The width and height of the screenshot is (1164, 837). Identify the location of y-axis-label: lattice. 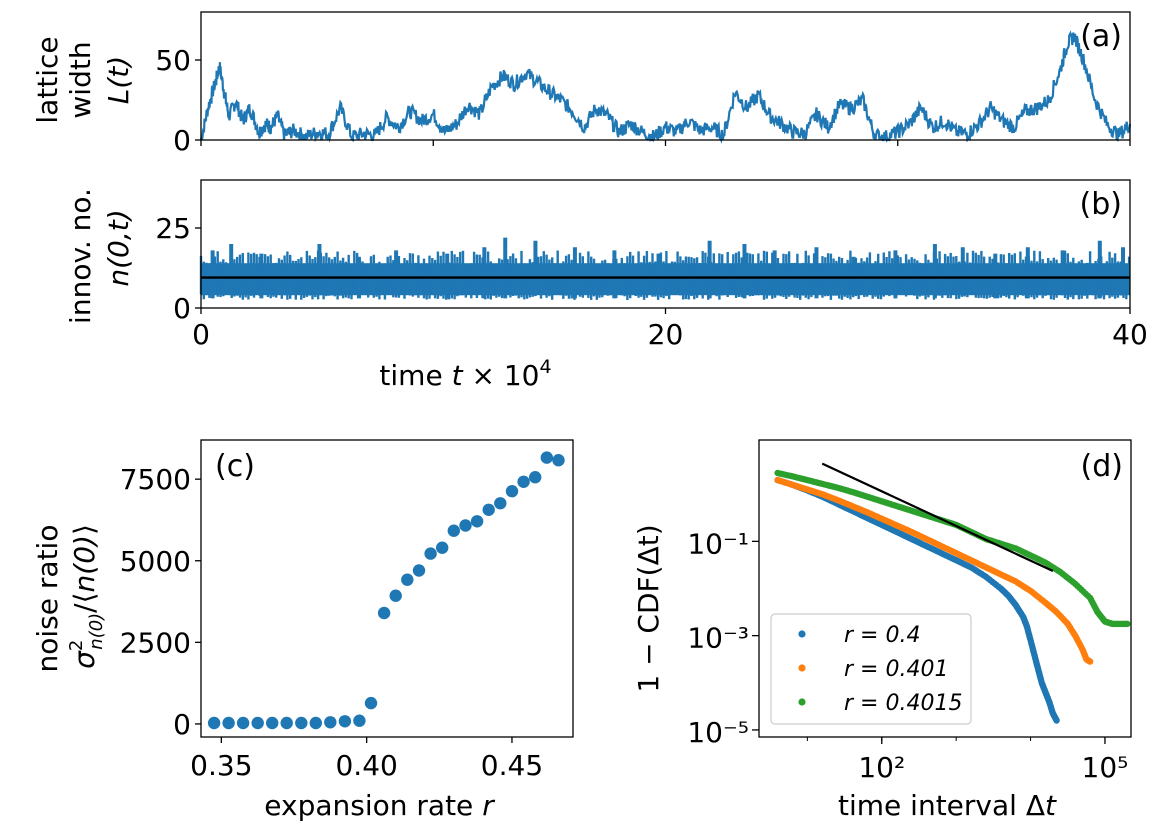
(47, 79).